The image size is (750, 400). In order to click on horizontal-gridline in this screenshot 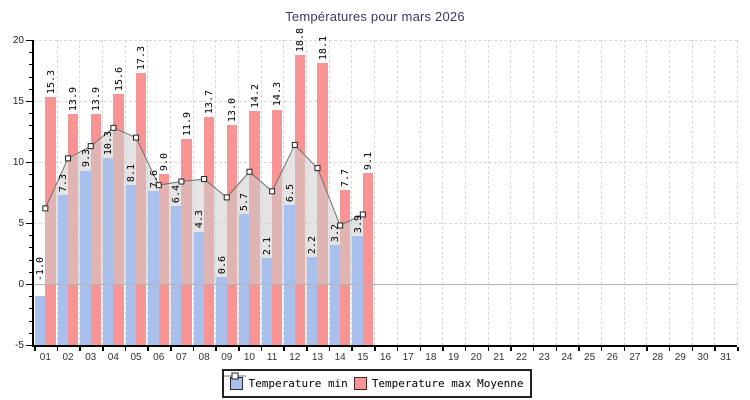, I will do `click(385, 40)`.